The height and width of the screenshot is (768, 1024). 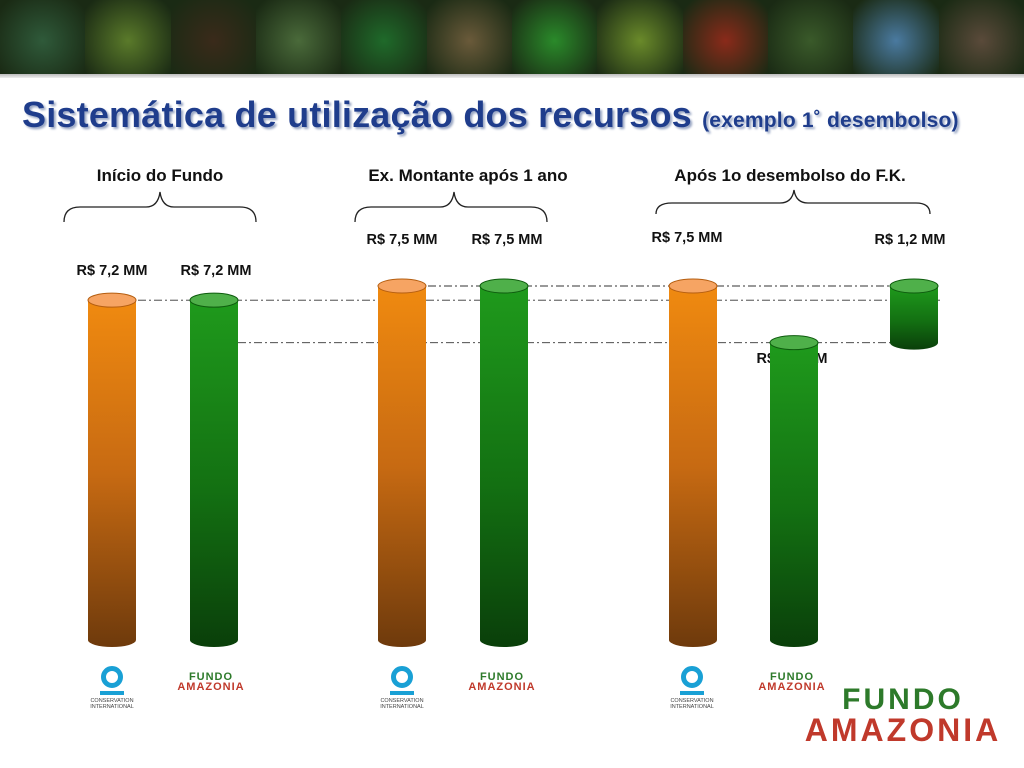 I want to click on monkey-icon, so click(x=725, y=37).